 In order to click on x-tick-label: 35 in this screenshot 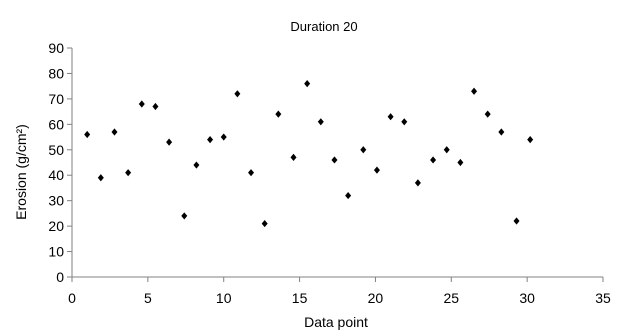, I will do `click(603, 298)`.